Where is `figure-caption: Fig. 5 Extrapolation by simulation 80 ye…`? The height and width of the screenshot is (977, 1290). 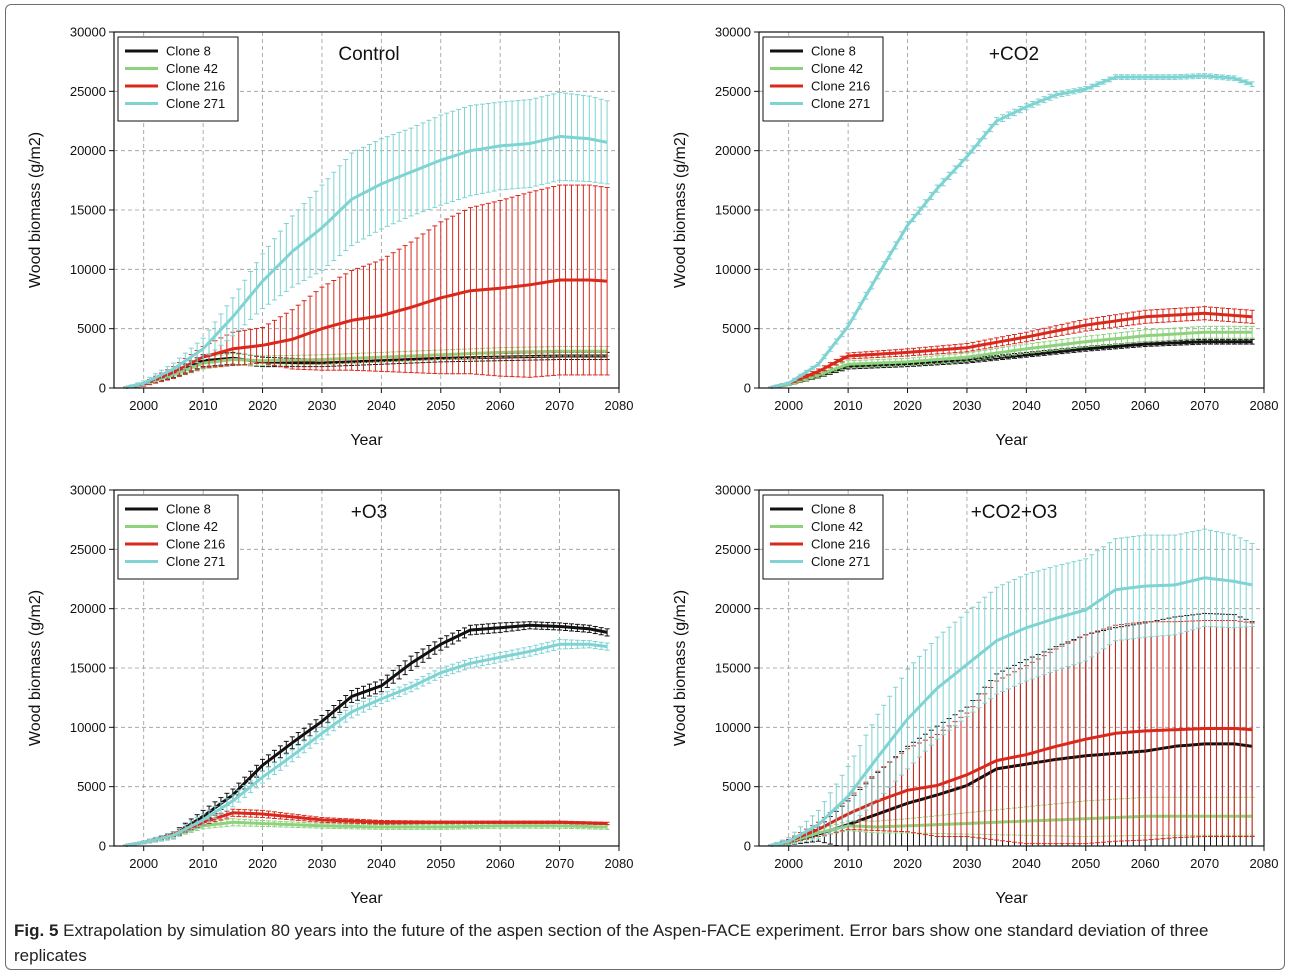
figure-caption: Fig. 5 Extrapolation by simulation 80 ye… is located at coordinates (644, 943).